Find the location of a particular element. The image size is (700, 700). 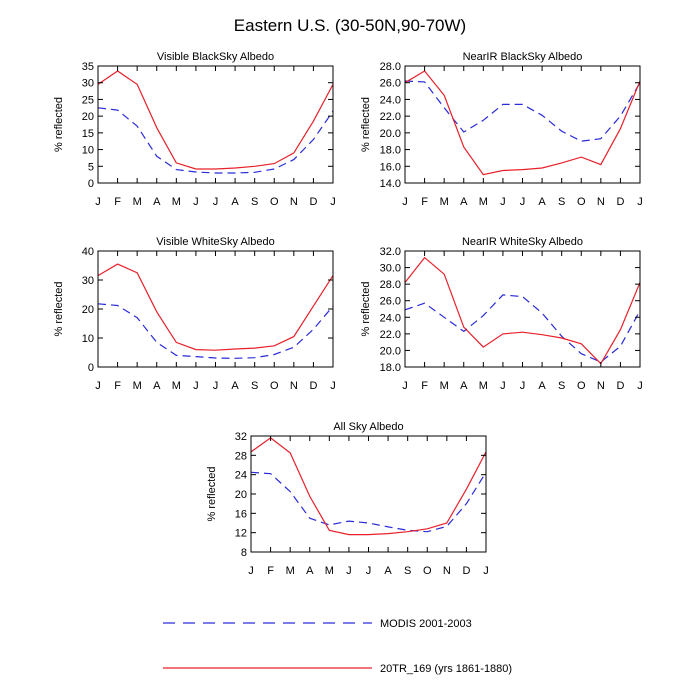

panel-title: Visible BlackSky Albedo is located at coordinates (215, 57).